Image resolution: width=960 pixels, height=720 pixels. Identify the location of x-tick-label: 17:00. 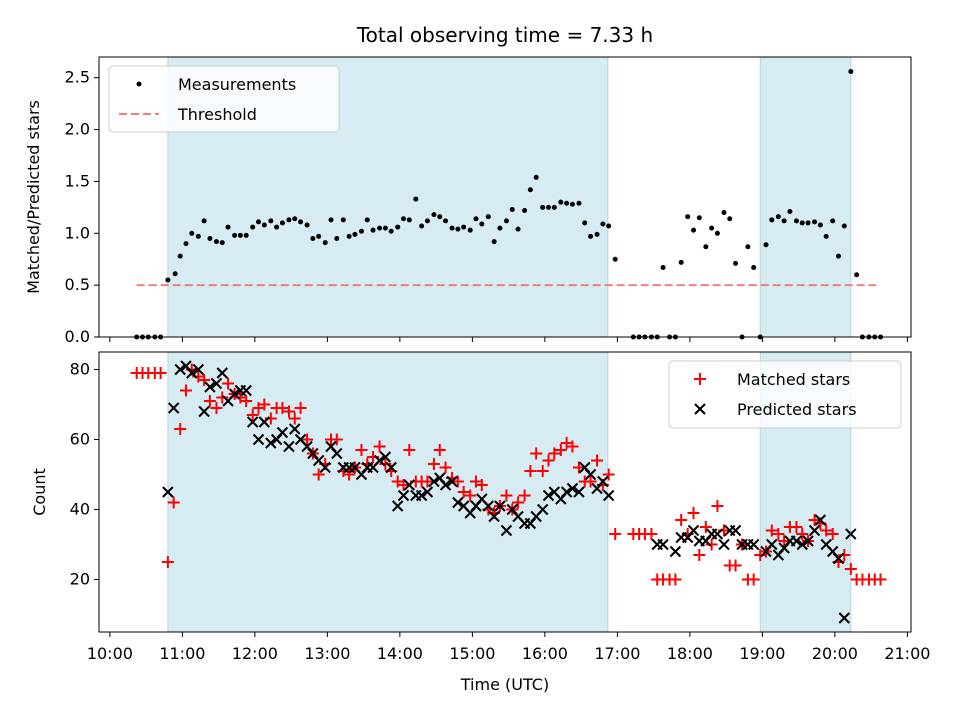
(617, 653).